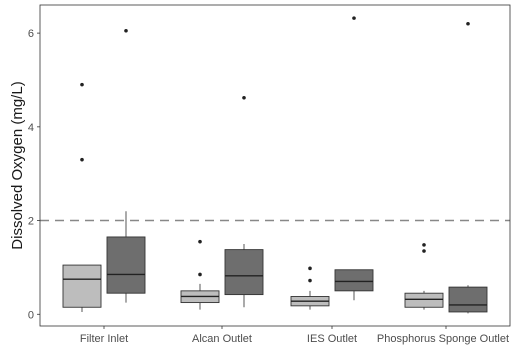 This screenshot has height=349, width=511. What do you see at coordinates (31, 315) in the screenshot?
I see `y-tick-label: 0` at bounding box center [31, 315].